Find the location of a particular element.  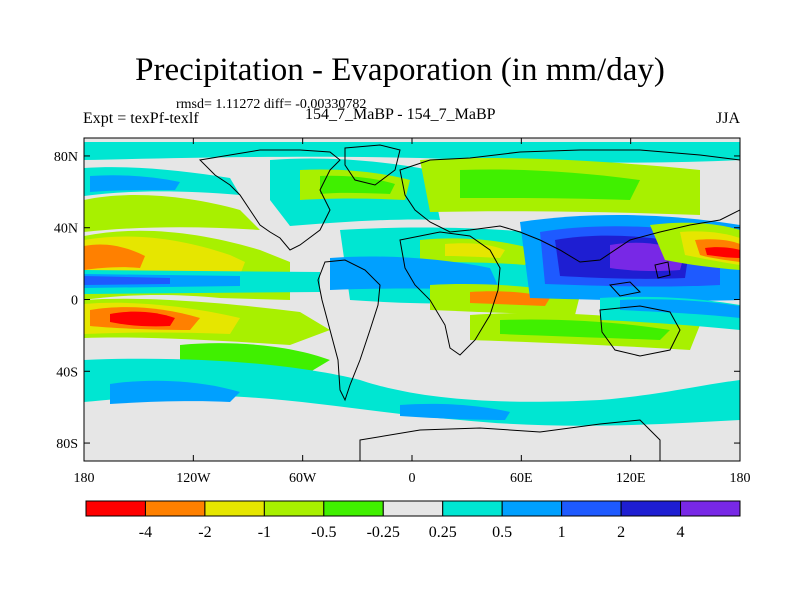

lat-tick-label: 80N is located at coordinates (66, 157).